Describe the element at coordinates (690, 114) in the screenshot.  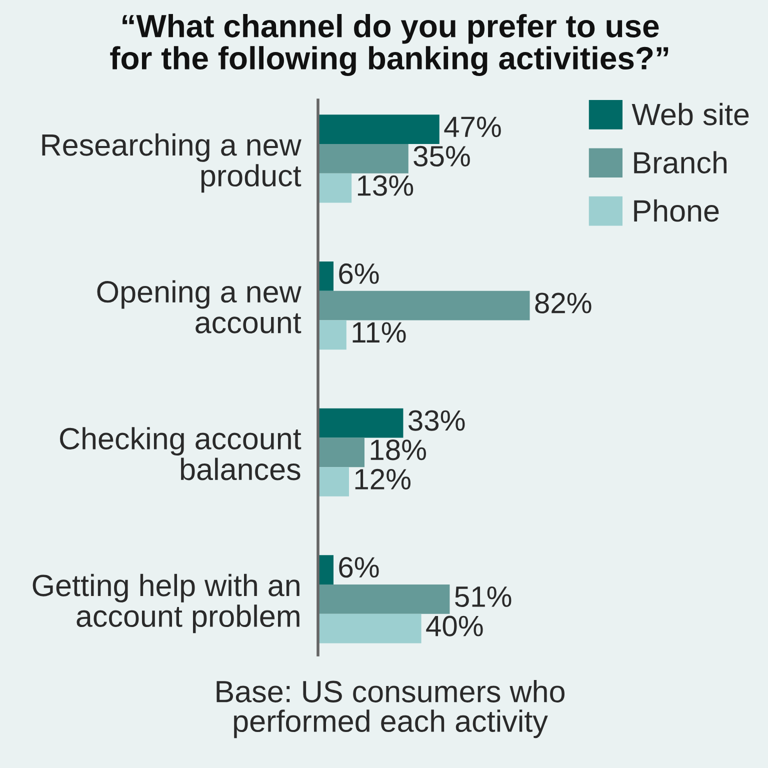
I see `legend-label: Web site` at that location.